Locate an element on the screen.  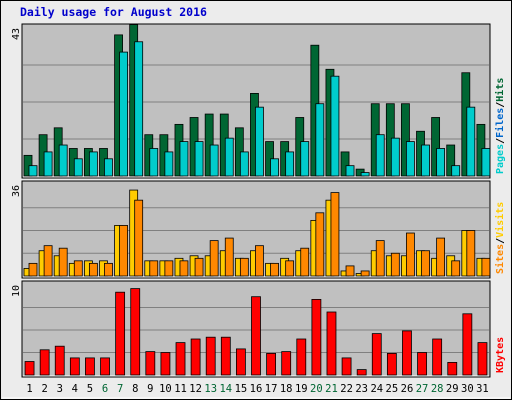
day-label-3: 3 is located at coordinates (60, 389).